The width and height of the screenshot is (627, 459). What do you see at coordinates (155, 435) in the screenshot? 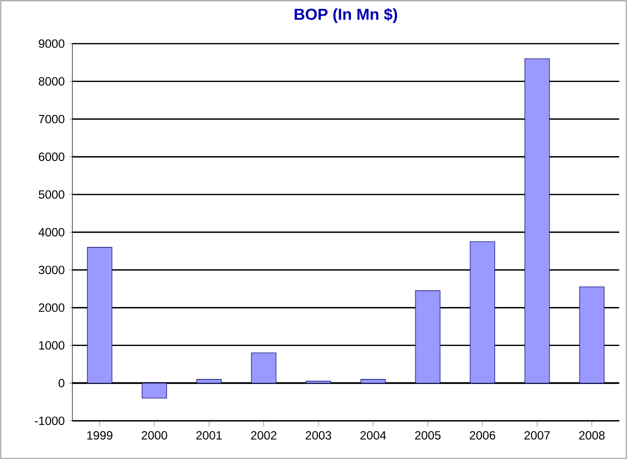
I see `x-tick-label: 2000` at bounding box center [155, 435].